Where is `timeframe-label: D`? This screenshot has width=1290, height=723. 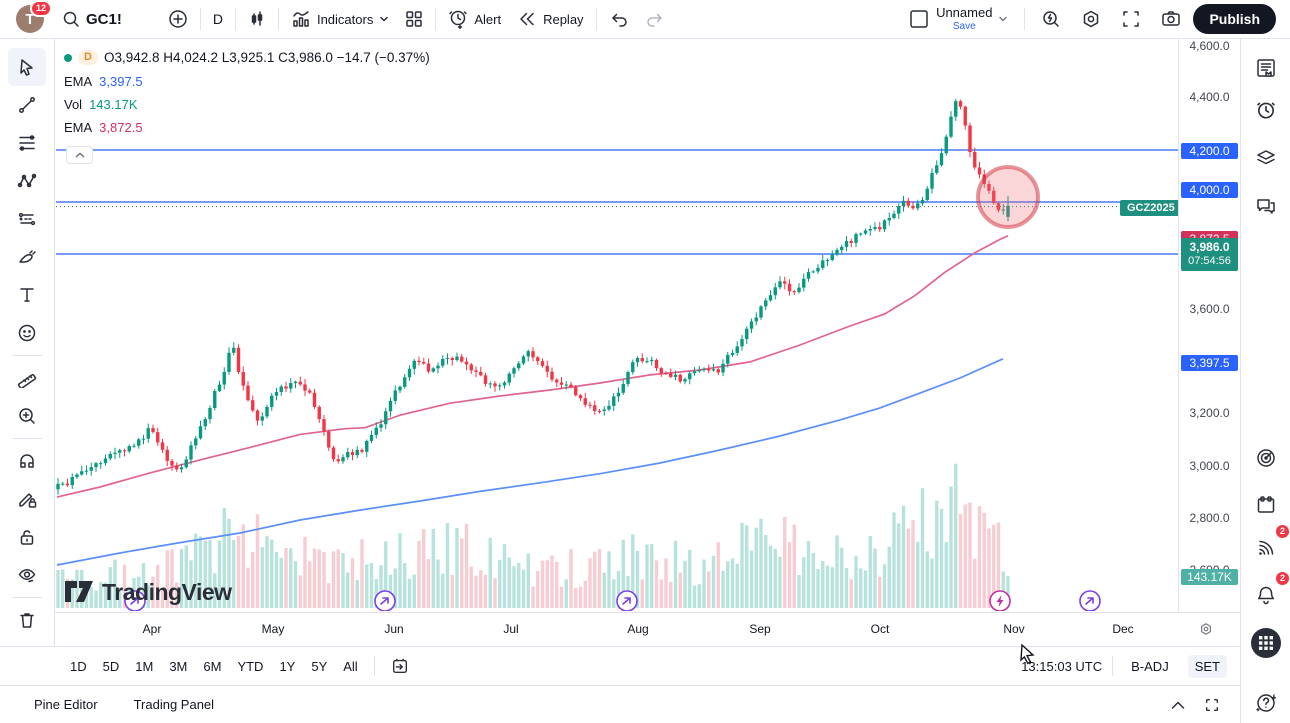 timeframe-label: D is located at coordinates (217, 19).